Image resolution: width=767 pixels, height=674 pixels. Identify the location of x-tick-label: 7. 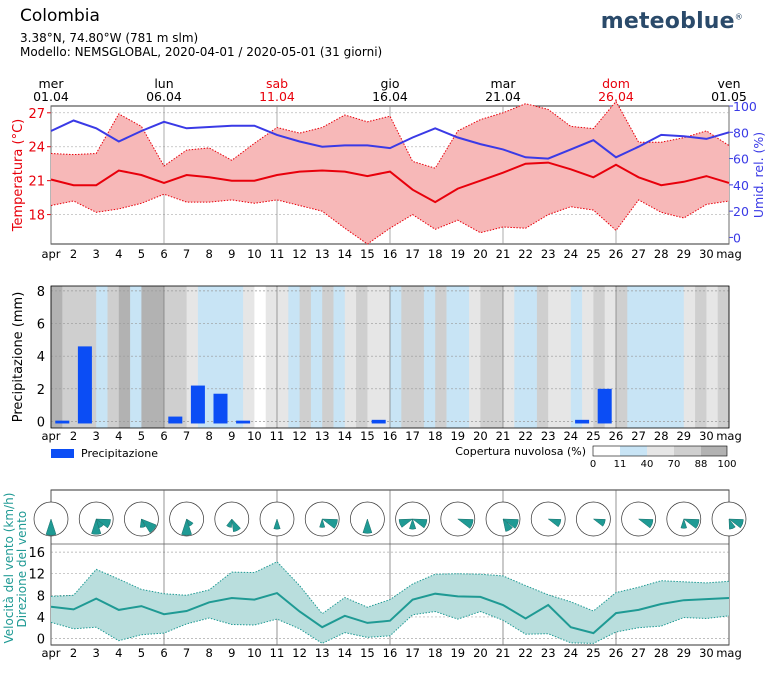
(186, 436).